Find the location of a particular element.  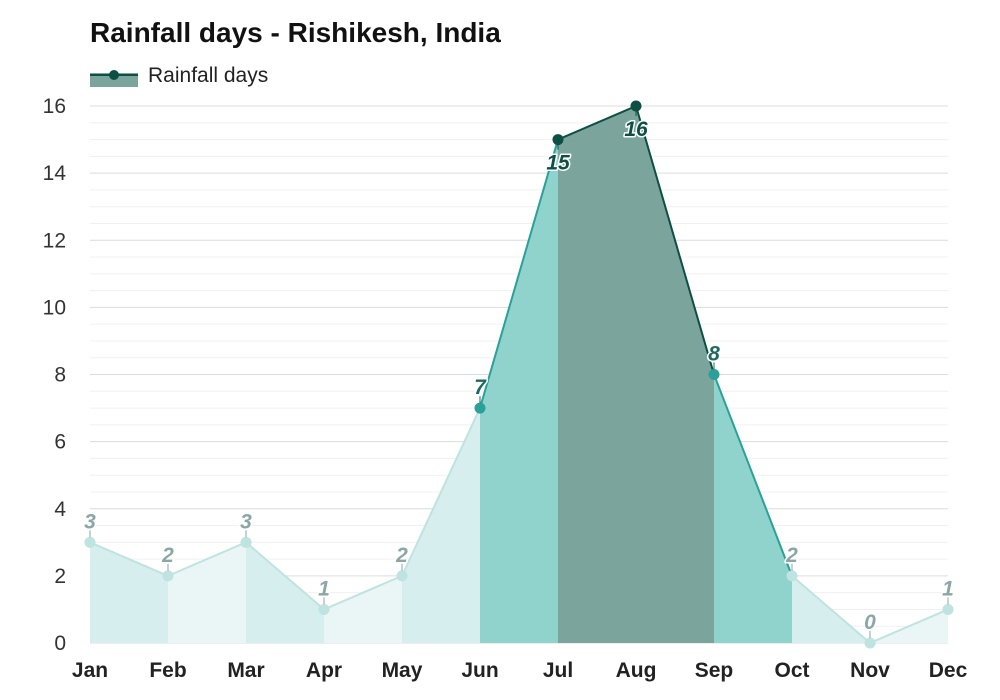

data-point-dec is located at coordinates (948, 609).